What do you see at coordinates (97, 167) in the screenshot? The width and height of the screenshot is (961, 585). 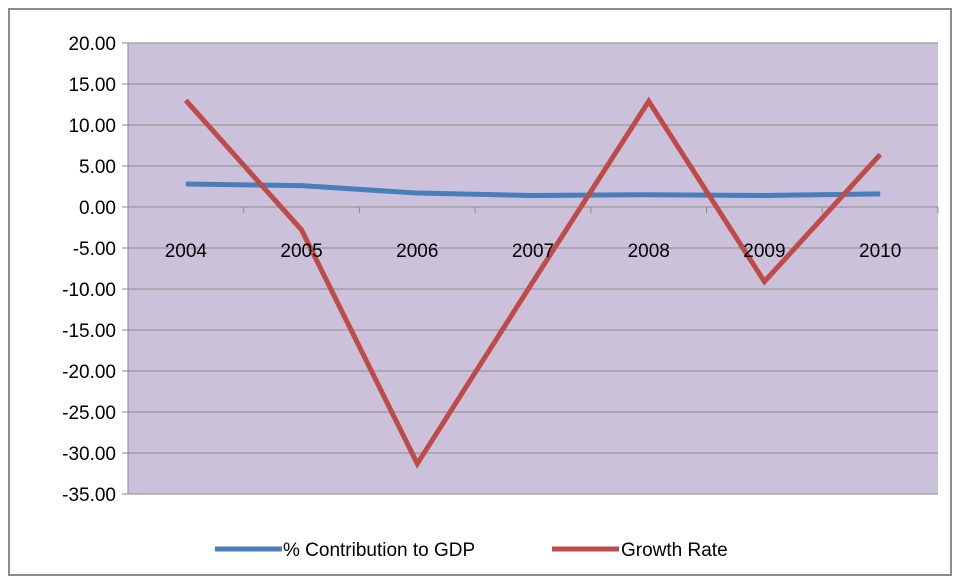 I see `y-tick-label: 5.00` at bounding box center [97, 167].